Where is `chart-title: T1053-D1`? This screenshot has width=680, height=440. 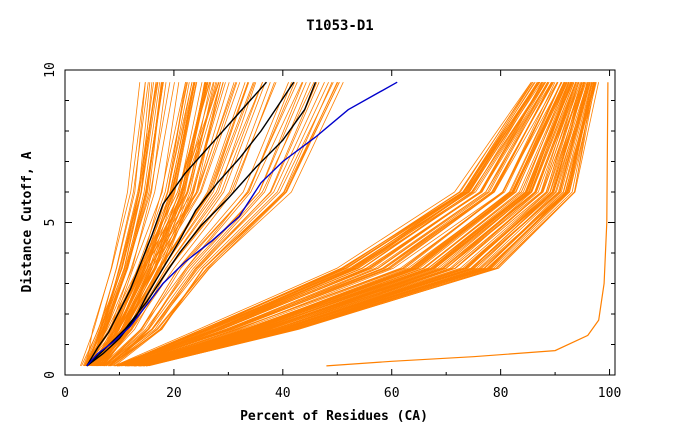 chart-title: T1053-D1 is located at coordinates (339, 26).